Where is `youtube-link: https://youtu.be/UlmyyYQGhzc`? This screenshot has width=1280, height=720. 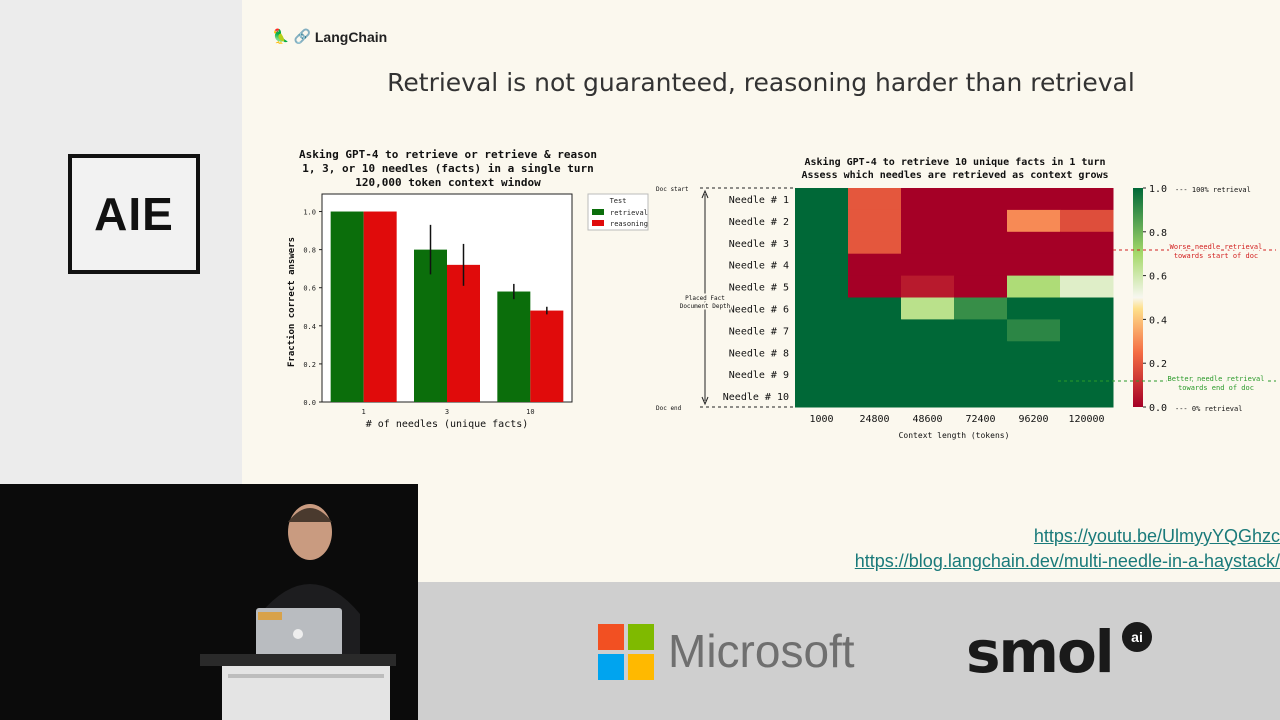
youtube-link: https://youtu.be/UlmyyYQGhzc is located at coordinates (1156, 536).